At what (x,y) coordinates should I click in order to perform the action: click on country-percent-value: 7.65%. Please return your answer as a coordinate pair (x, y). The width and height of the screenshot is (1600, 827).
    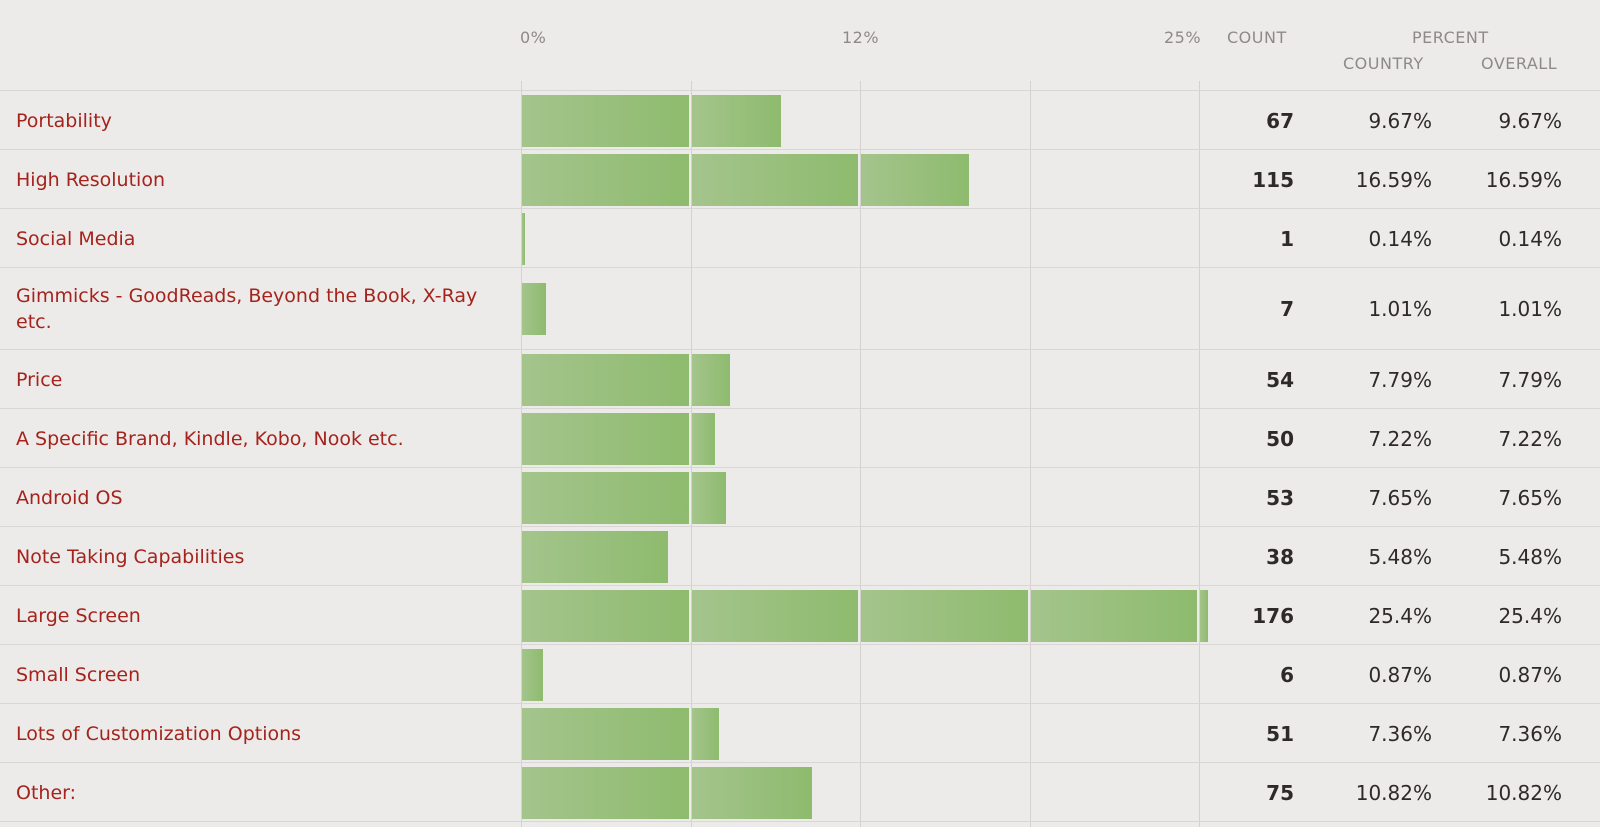
    Looking at the image, I should click on (1400, 497).